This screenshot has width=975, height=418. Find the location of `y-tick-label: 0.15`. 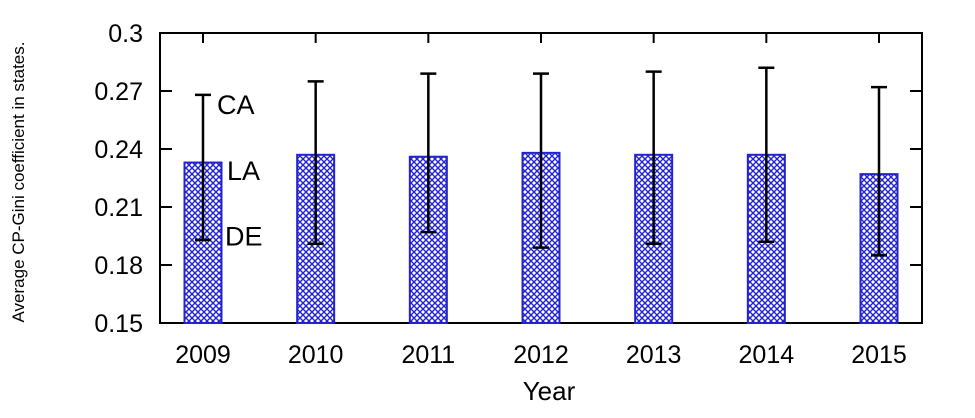

y-tick-label: 0.15 is located at coordinates (118, 324).